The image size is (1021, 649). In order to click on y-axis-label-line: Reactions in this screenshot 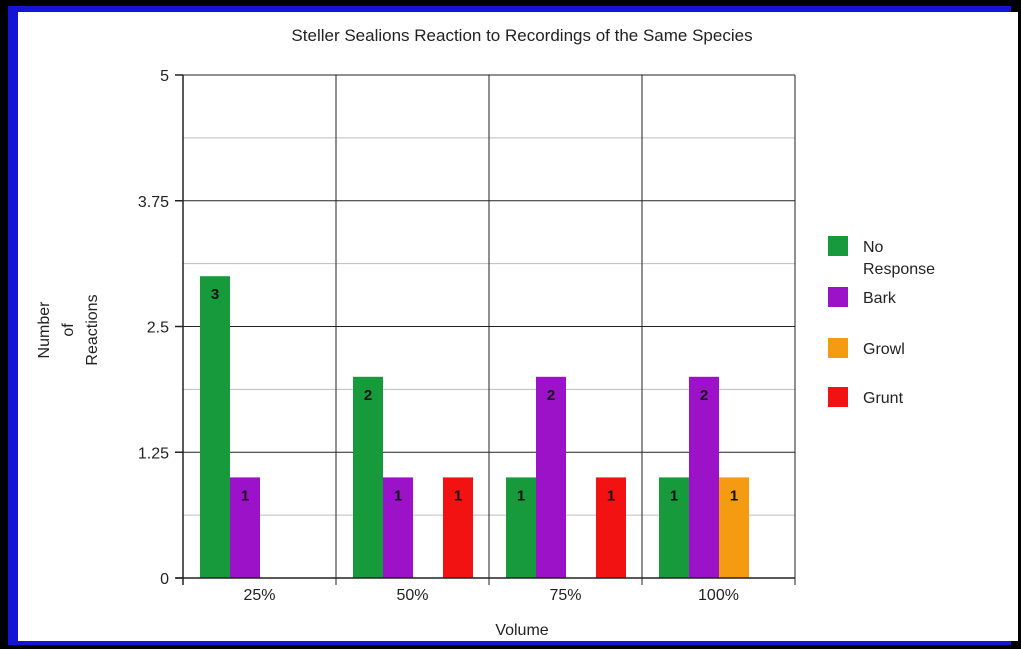, I will do `click(92, 329)`.